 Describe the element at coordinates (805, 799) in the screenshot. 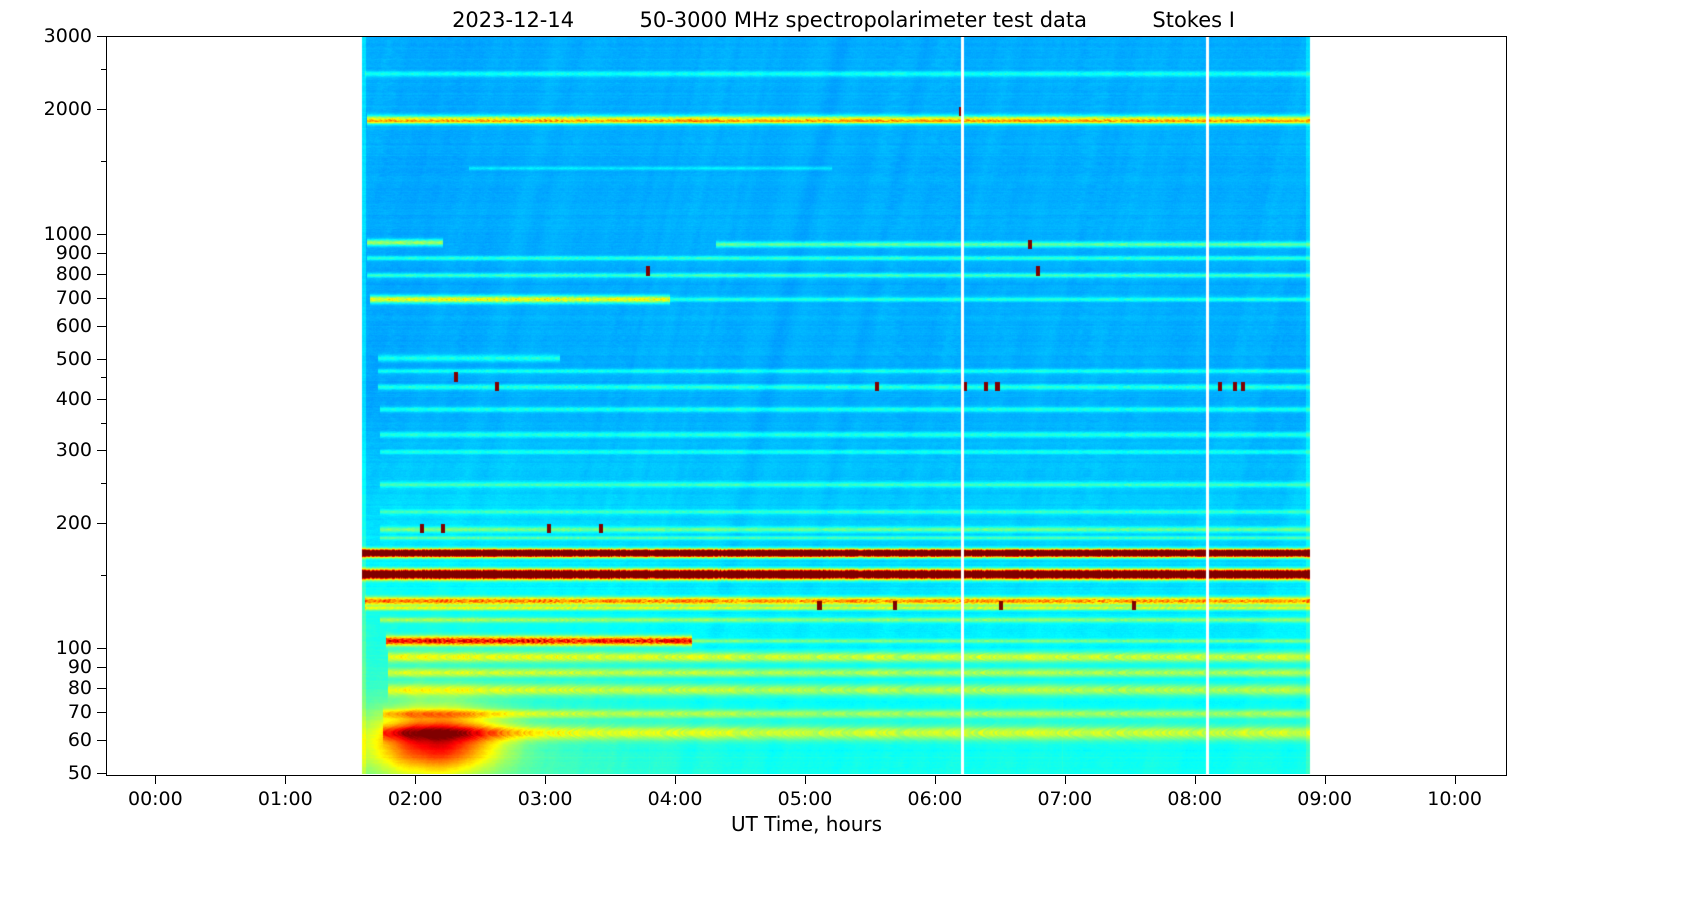

I see `x-tick-label: 05:00` at that location.